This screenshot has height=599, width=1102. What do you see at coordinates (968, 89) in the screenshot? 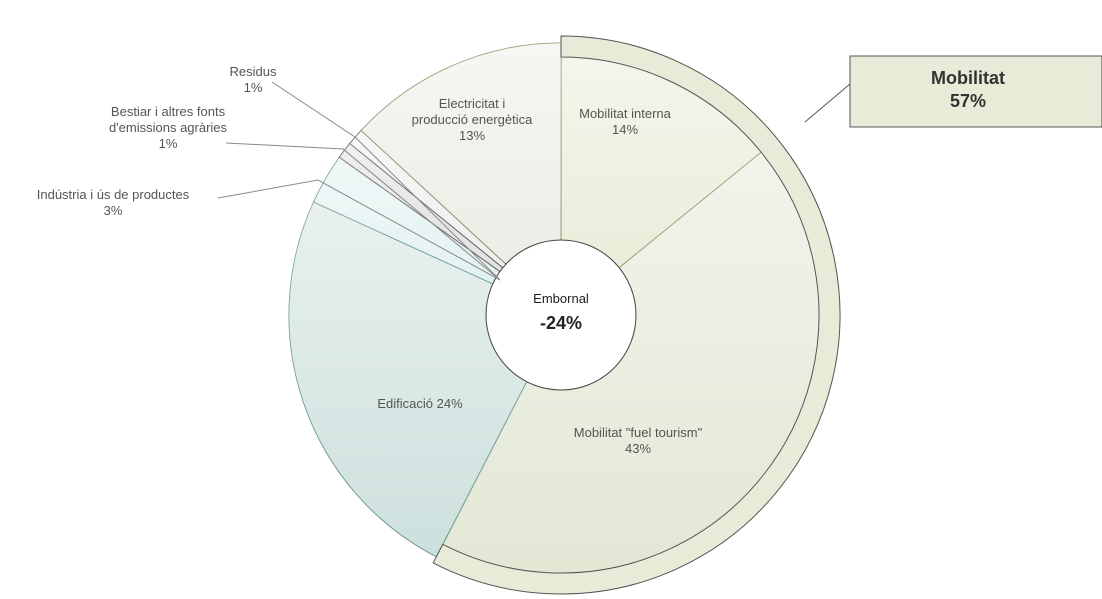
I see `callout-label-mobilitat: Mobilitat 57%` at bounding box center [968, 89].